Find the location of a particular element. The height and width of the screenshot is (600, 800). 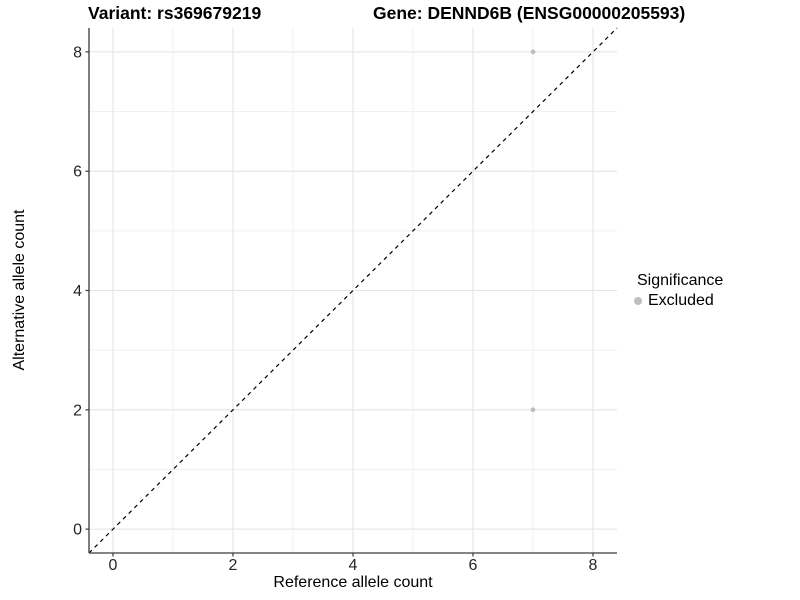

x-axis-title: Reference allele count is located at coordinates (353, 582).